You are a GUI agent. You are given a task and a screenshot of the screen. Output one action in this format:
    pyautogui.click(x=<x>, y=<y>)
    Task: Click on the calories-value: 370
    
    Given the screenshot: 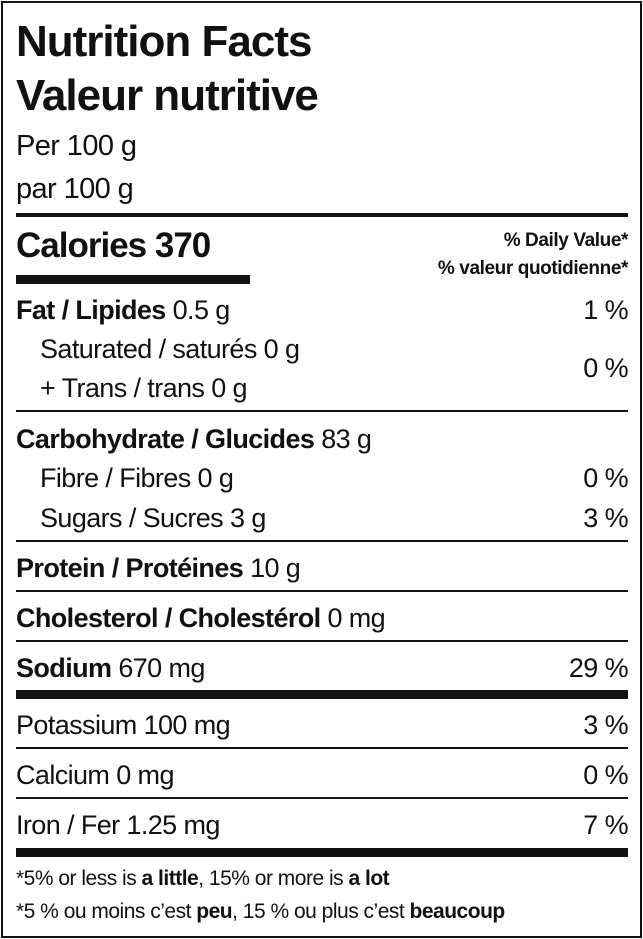 What is the action you would take?
    pyautogui.click(x=182, y=245)
    